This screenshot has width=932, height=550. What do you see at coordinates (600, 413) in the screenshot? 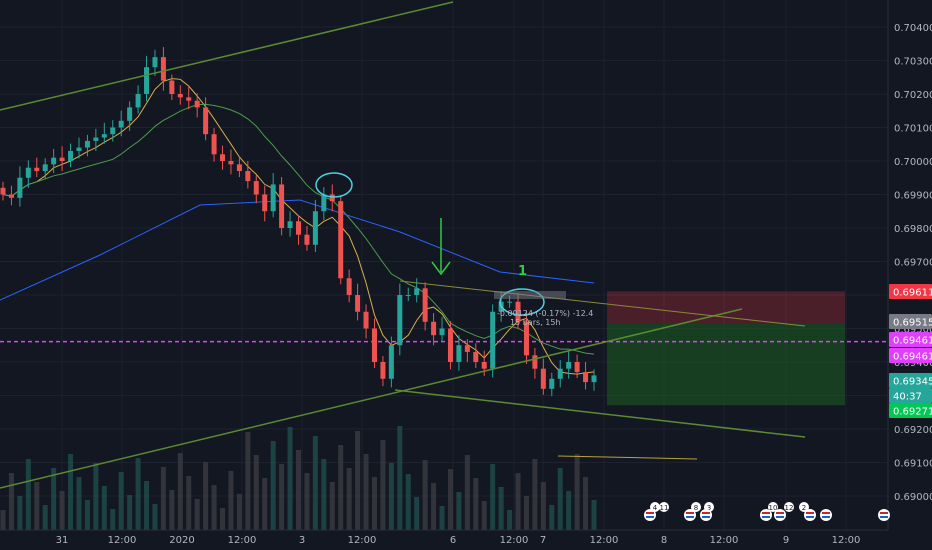
I see `falling-support-line` at bounding box center [600, 413].